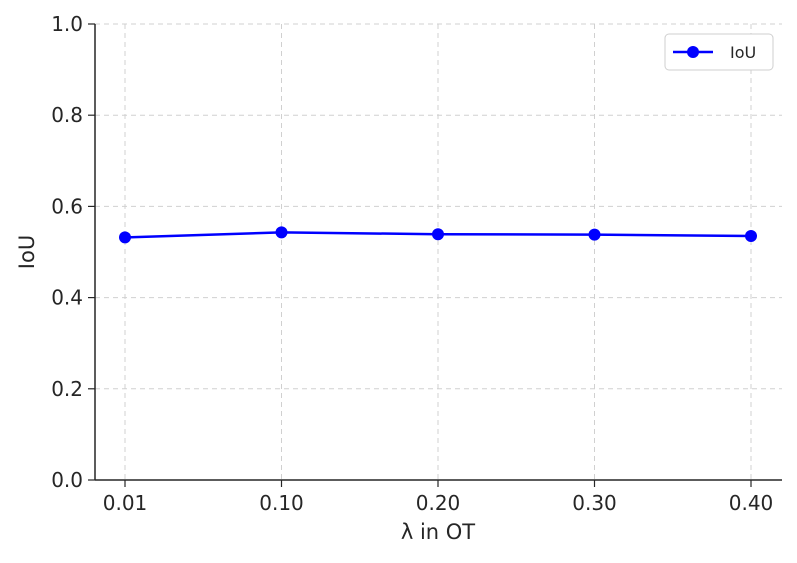 This screenshot has width=797, height=563. I want to click on y-tick-label: 0.0, so click(67, 480).